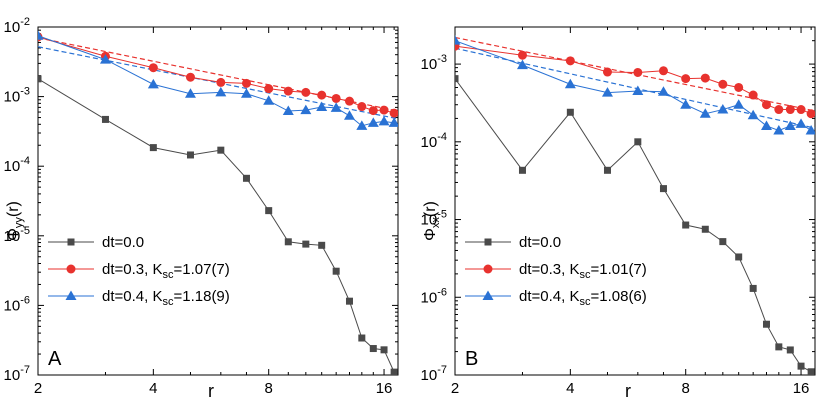  Describe the element at coordinates (384, 388) in the screenshot. I see `x-tick-label: 16` at that location.